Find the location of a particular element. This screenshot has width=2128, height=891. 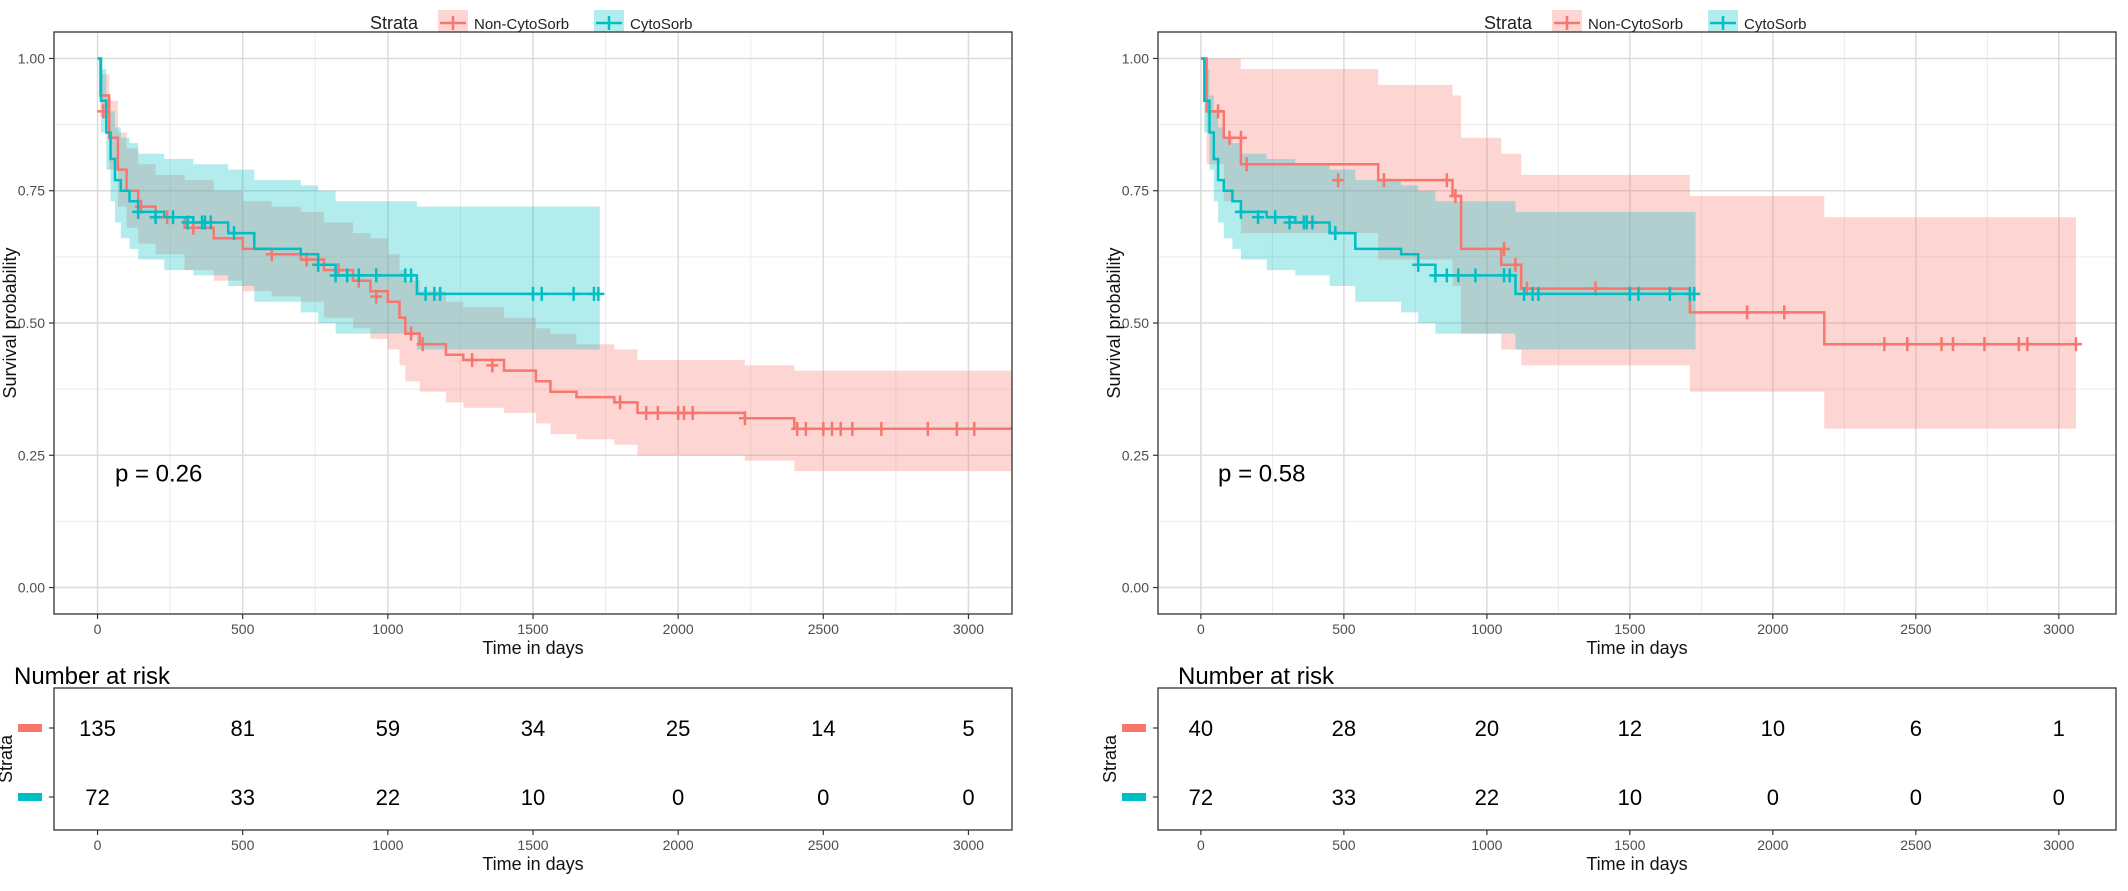

risk-count: 59 is located at coordinates (388, 728).